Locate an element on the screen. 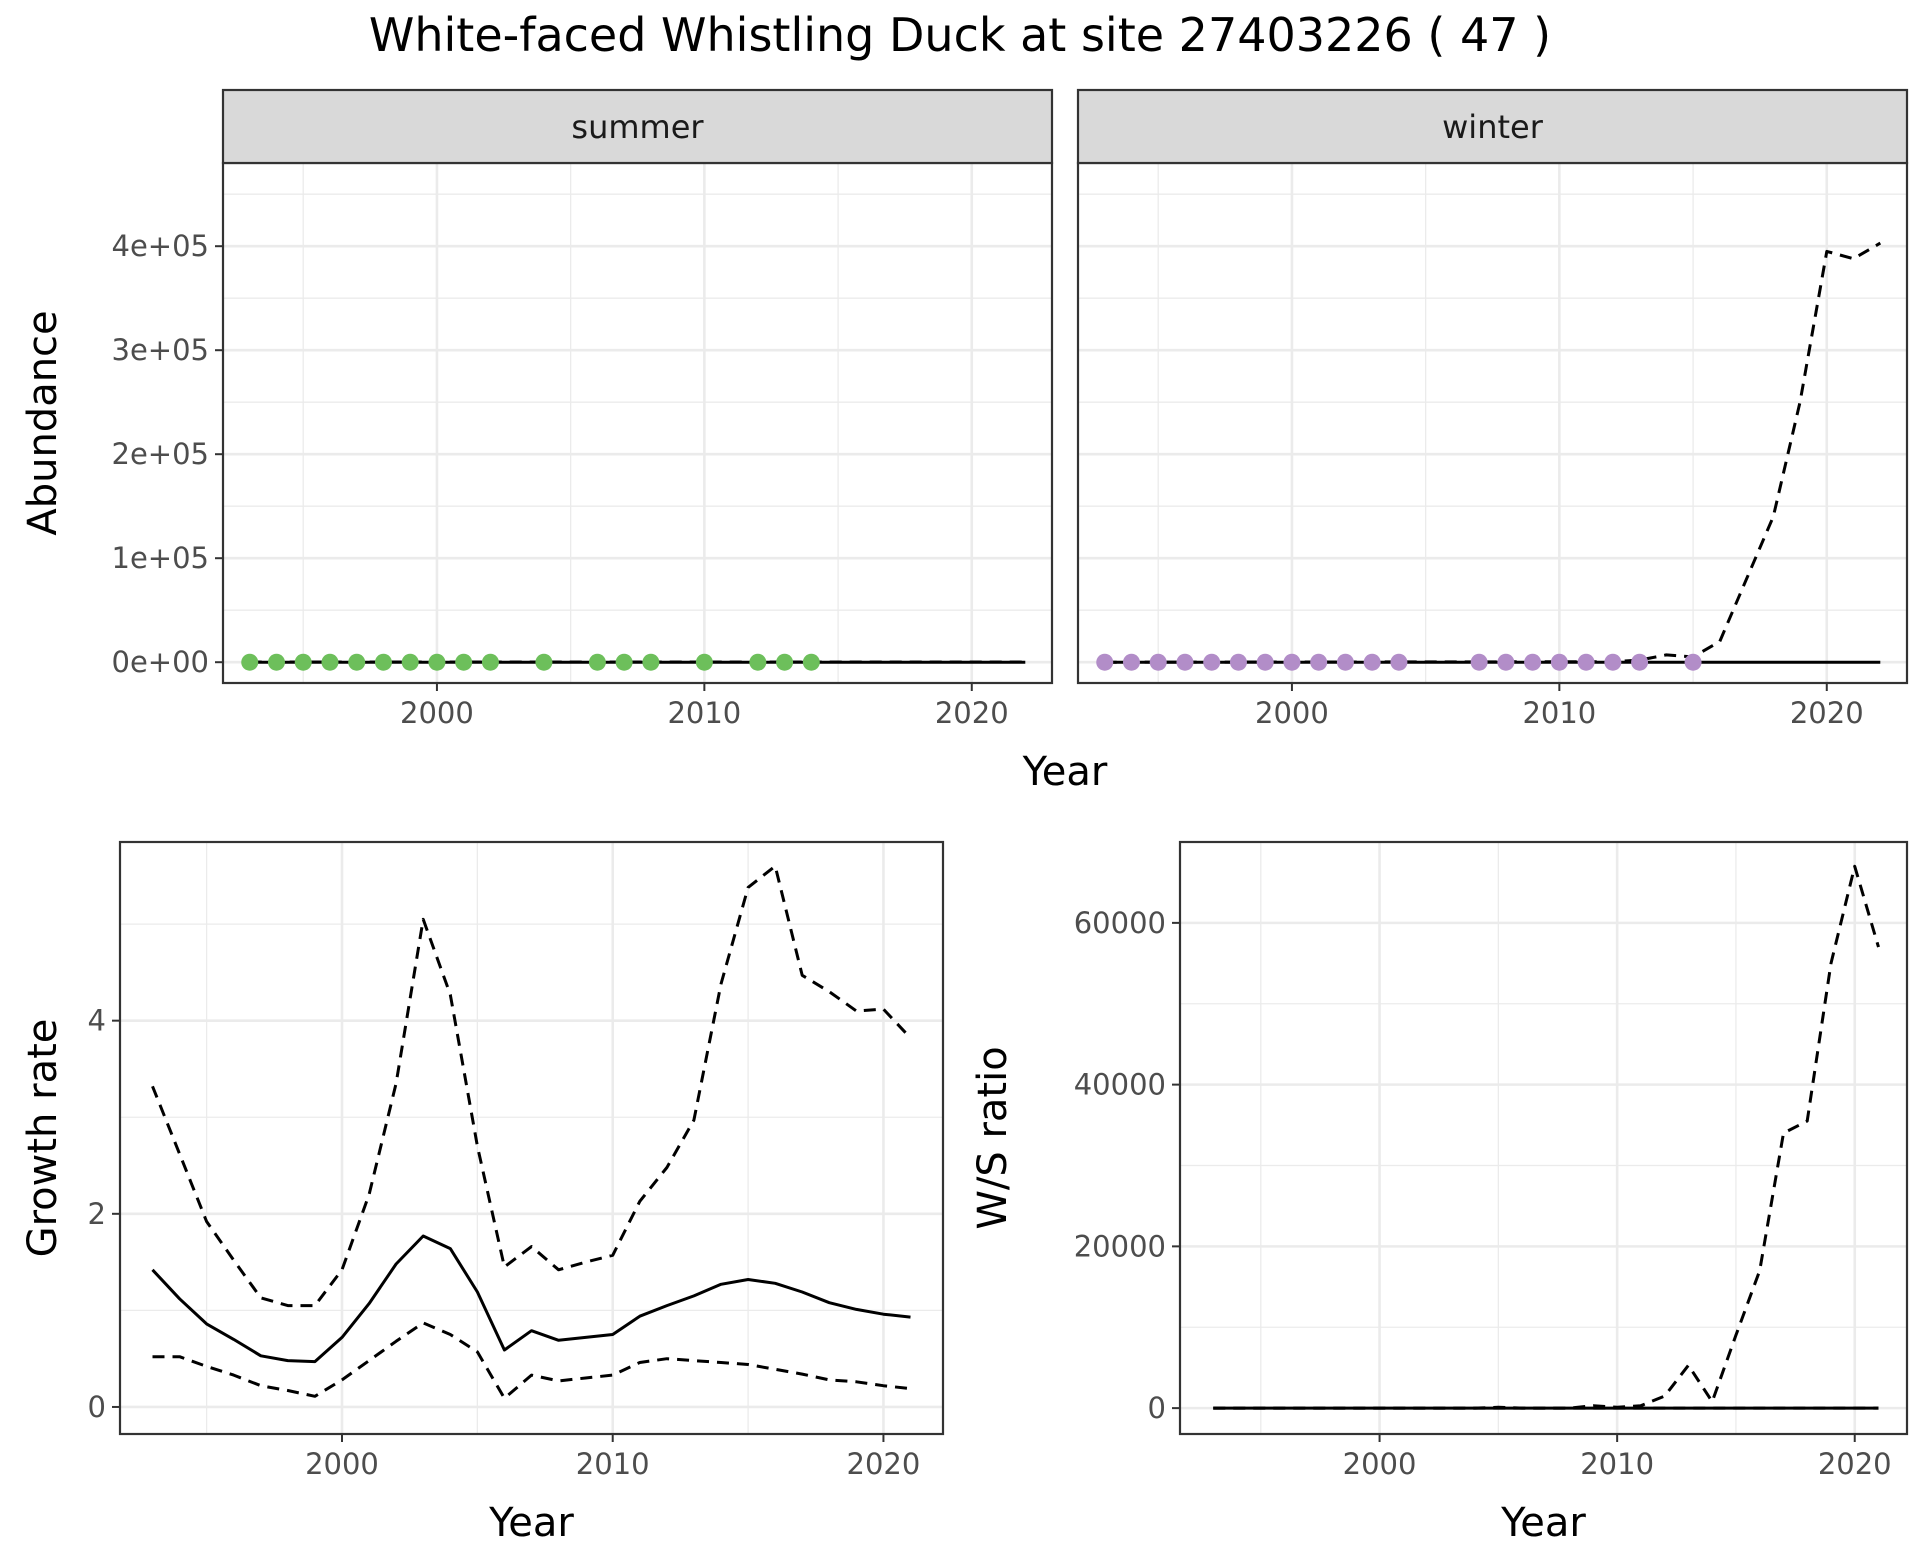 The width and height of the screenshot is (1920, 1560). y-tick-label: 3e+05 is located at coordinates (161, 350).